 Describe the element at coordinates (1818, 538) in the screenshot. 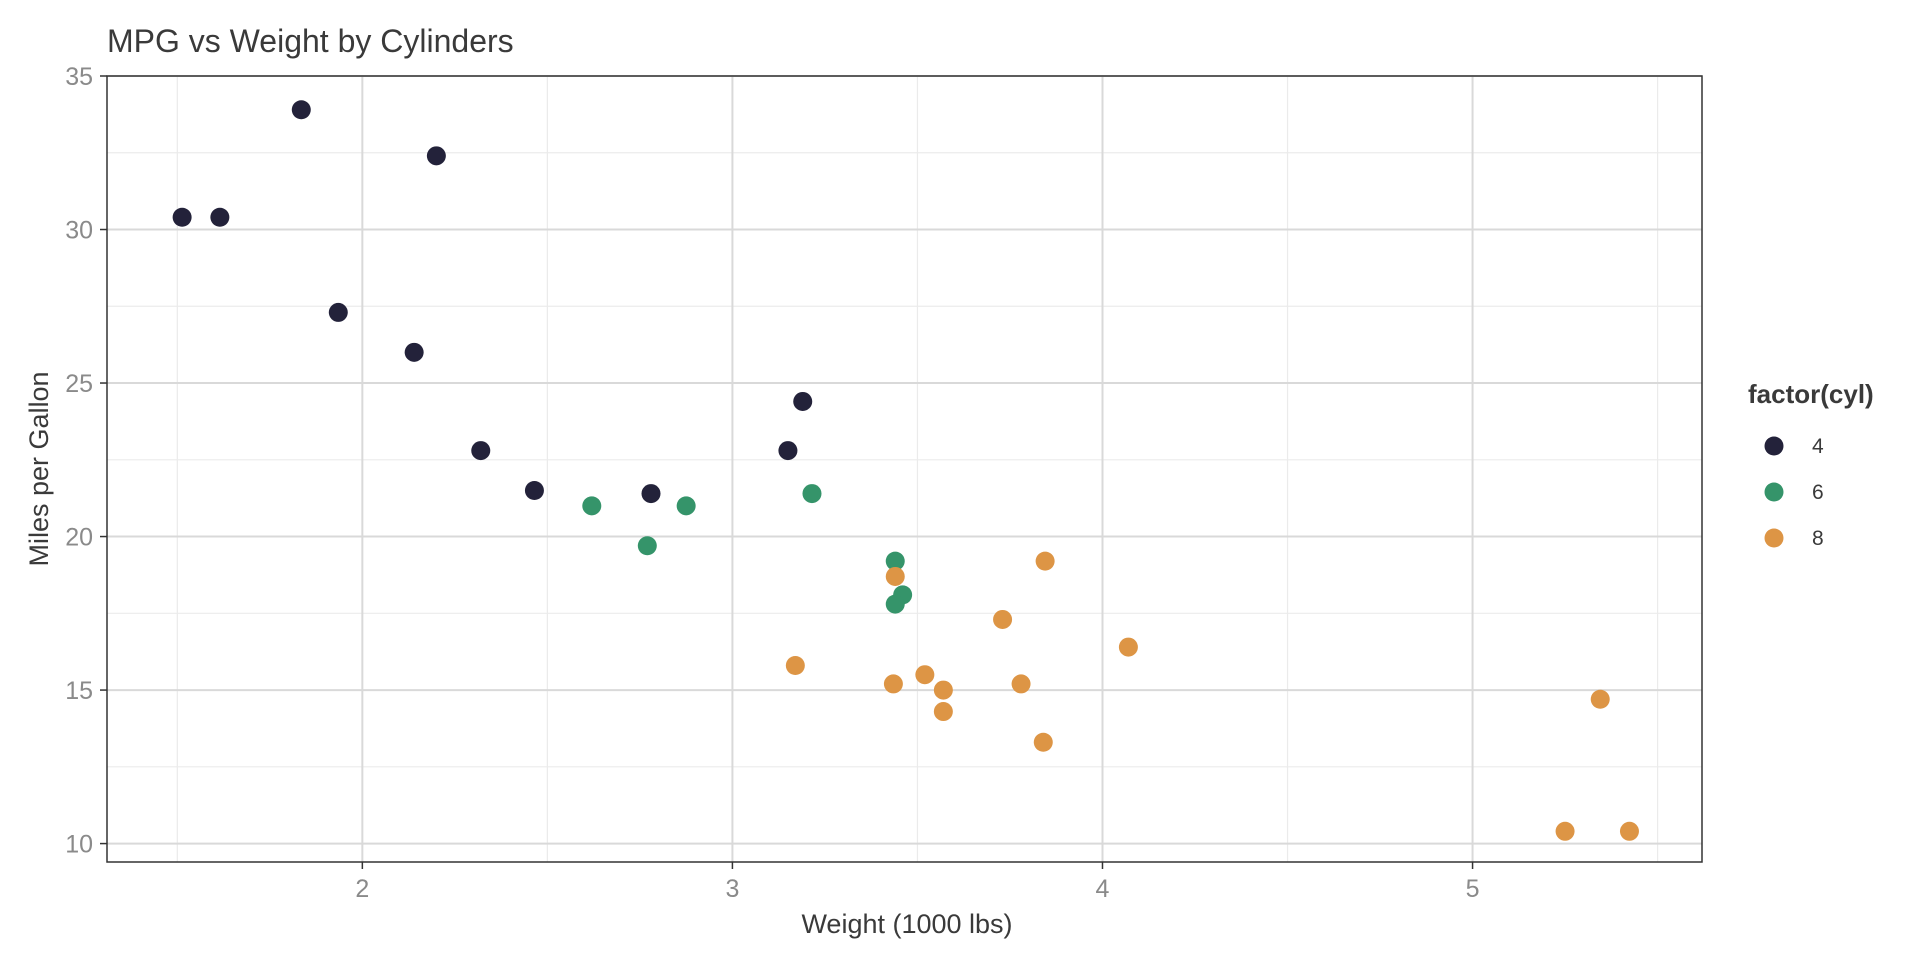

I see `legend-label-cyl-8: 8` at that location.